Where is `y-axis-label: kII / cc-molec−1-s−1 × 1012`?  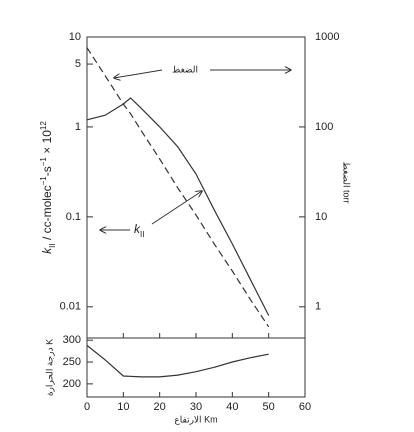 y-axis-label: kII / cc-molec−1-s−1 × 1012 is located at coordinates (48, 187).